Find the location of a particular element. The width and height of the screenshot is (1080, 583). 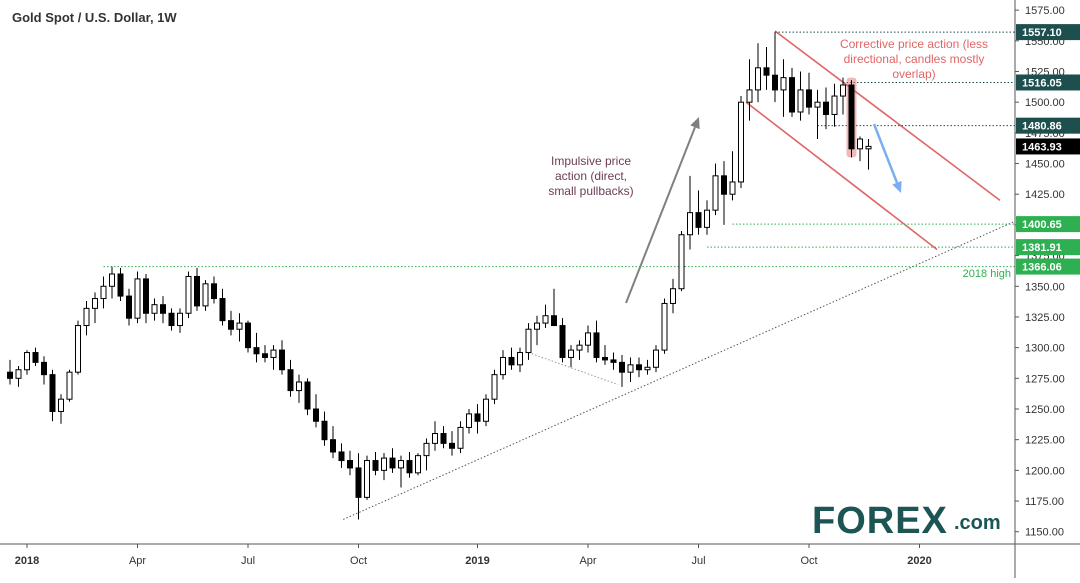

y-tick-label: 1250.00 is located at coordinates (1045, 410).